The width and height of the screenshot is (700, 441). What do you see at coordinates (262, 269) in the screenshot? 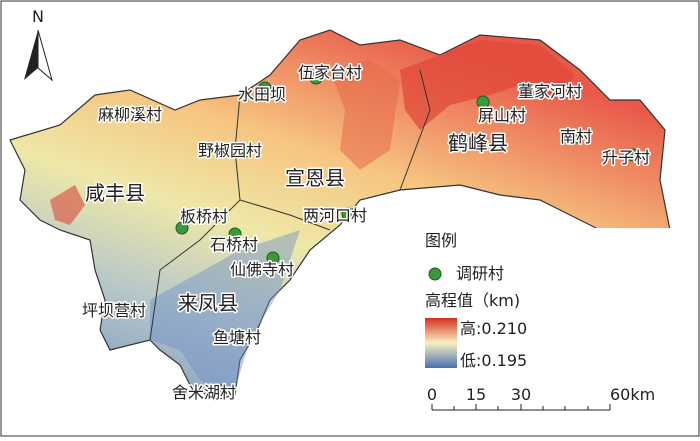
I see `village-label: 仙佛寺村` at bounding box center [262, 269].